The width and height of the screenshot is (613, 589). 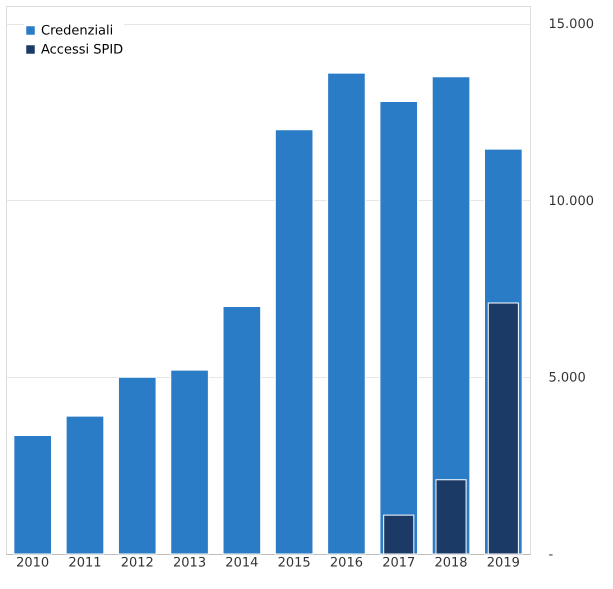 I want to click on y-tick-label: 10.000, so click(x=571, y=201).